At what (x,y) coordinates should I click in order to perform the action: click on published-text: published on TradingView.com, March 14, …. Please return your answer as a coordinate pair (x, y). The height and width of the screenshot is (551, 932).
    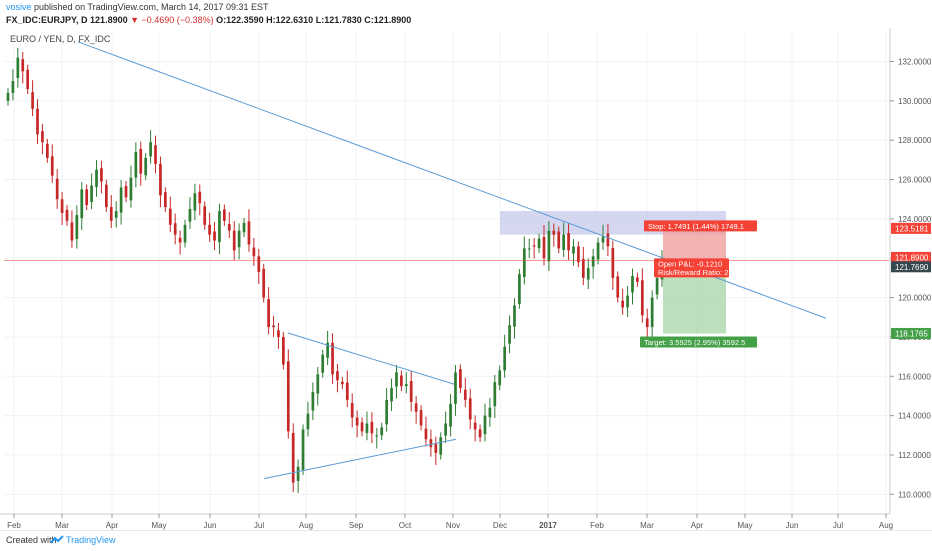
    Looking at the image, I should click on (151, 7).